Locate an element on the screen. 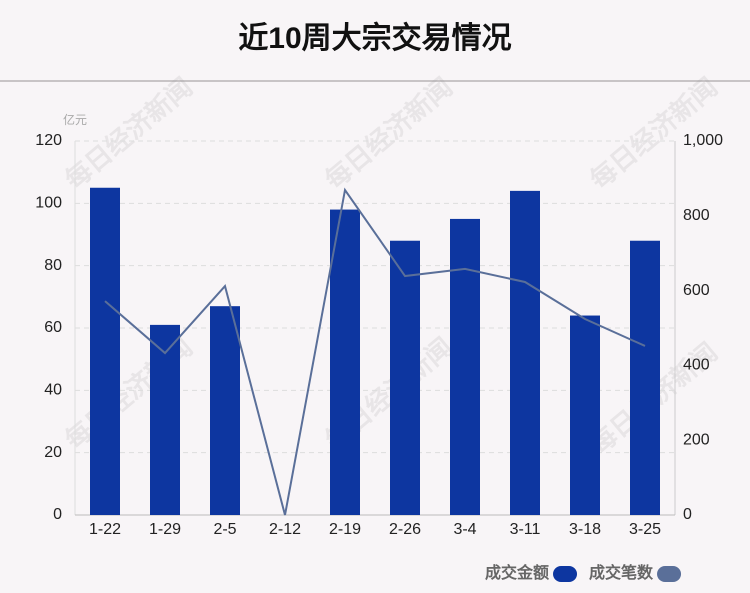 Image resolution: width=750 pixels, height=593 pixels. x-tick-label: 3-18 is located at coordinates (585, 529).